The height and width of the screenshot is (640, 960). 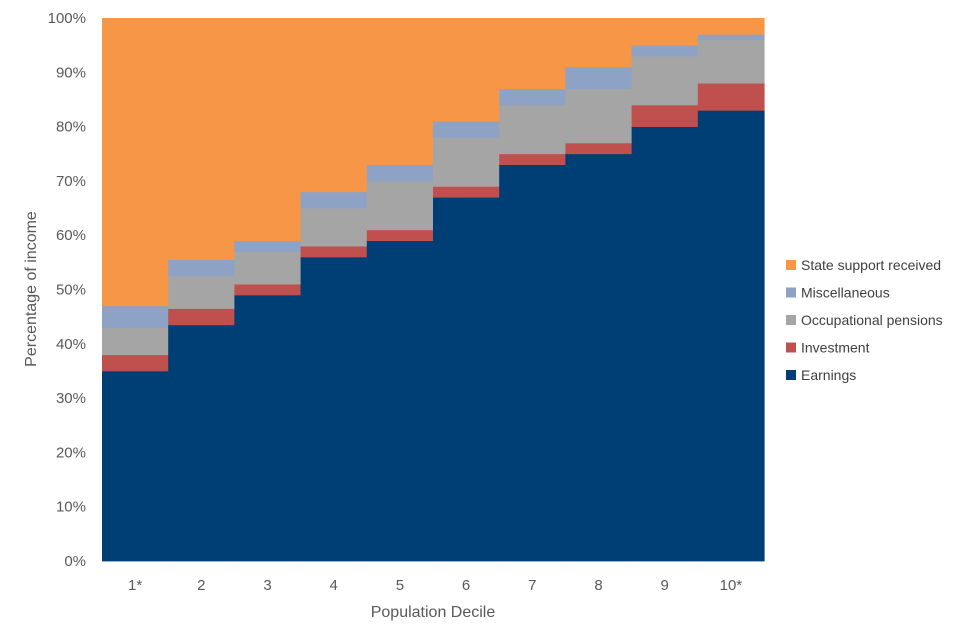 What do you see at coordinates (71, 290) in the screenshot?
I see `y-tick-label: 50%` at bounding box center [71, 290].